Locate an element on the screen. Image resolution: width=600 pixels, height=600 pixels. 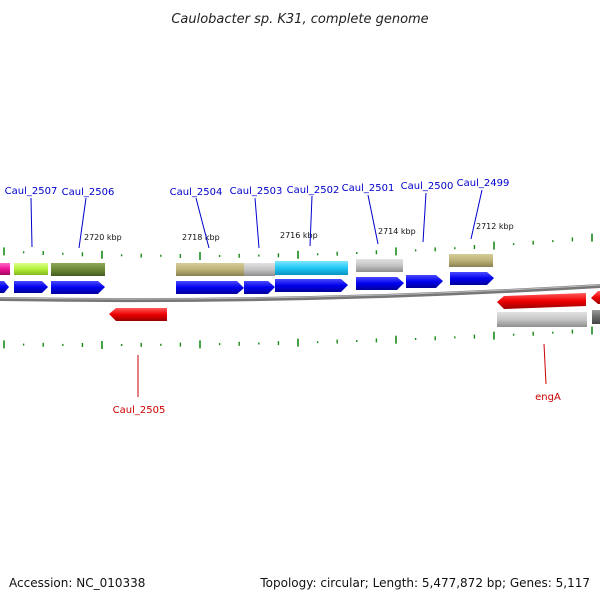
label-caul-2506: Caul_2506 is located at coordinates (88, 192).